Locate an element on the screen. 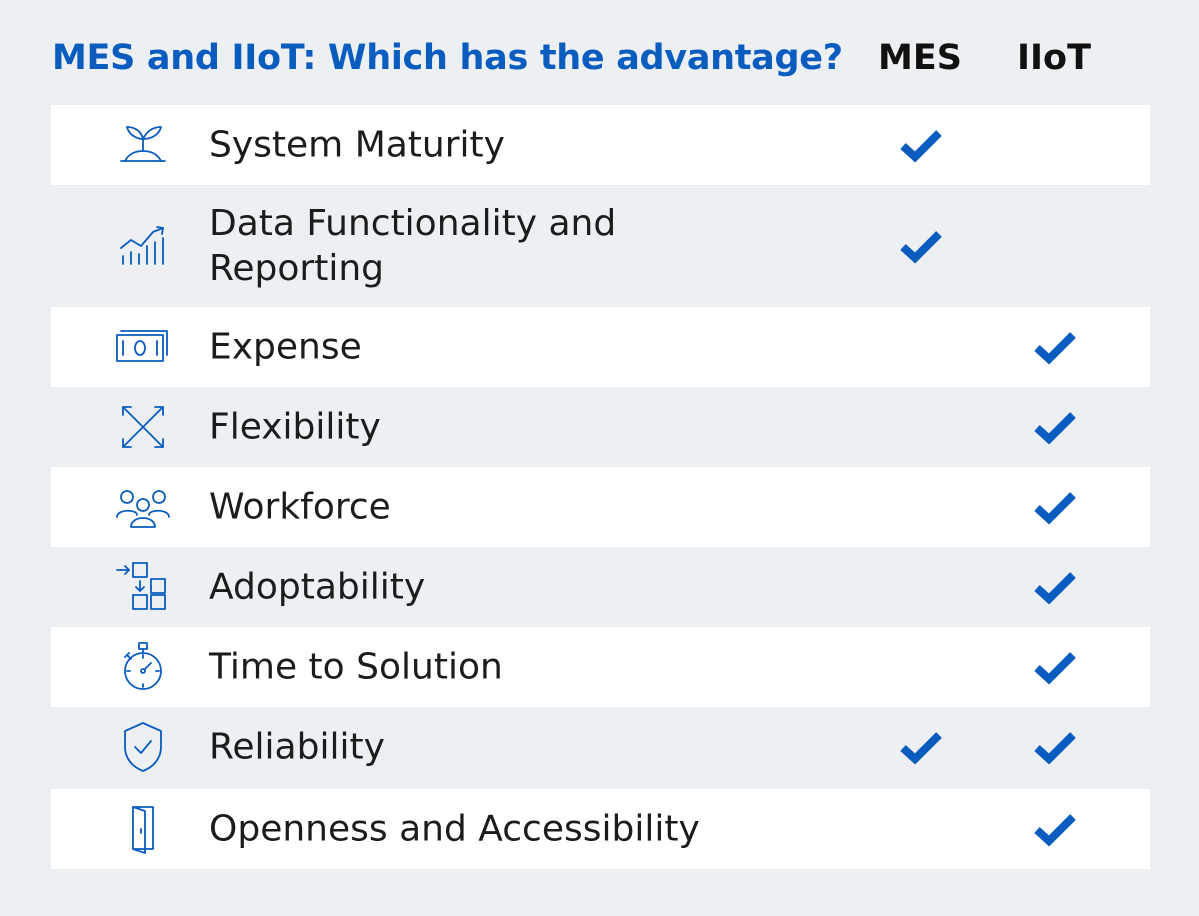 The image size is (1199, 916). table-row-data-functionality: Data Functionality and Reporting is located at coordinates (600, 246).